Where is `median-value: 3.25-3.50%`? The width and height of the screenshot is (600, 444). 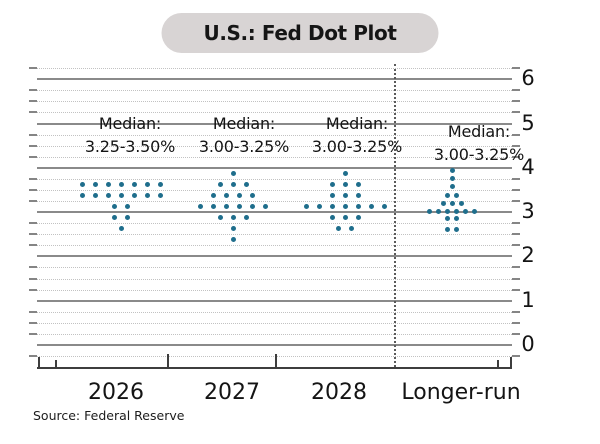 median-value: 3.25-3.50% is located at coordinates (130, 146).